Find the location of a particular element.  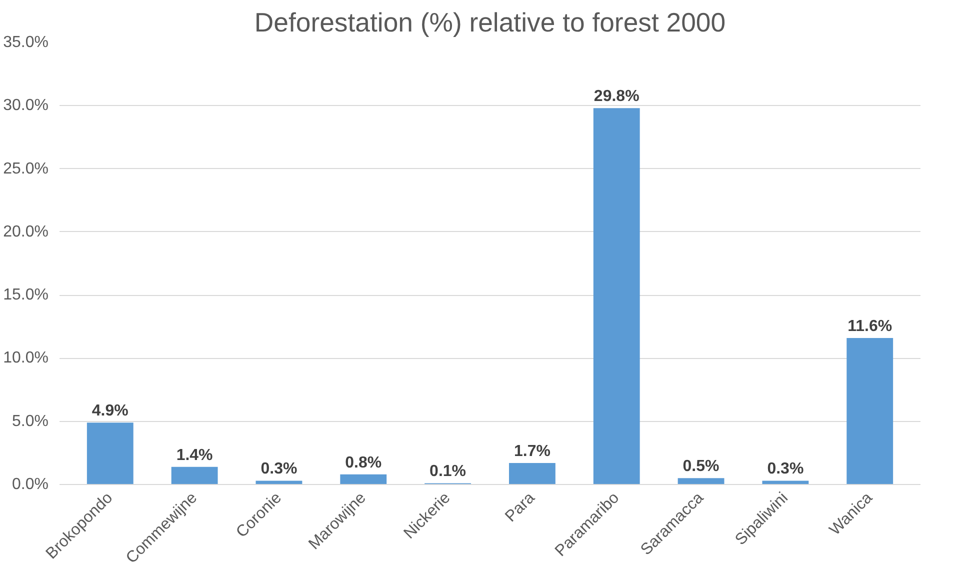

y-tick-label: 35.0% is located at coordinates (26, 42).